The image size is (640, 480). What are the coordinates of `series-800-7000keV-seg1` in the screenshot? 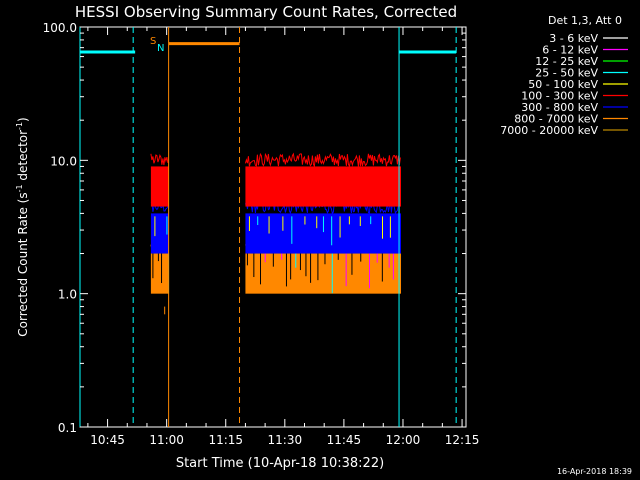 It's located at (323, 266).